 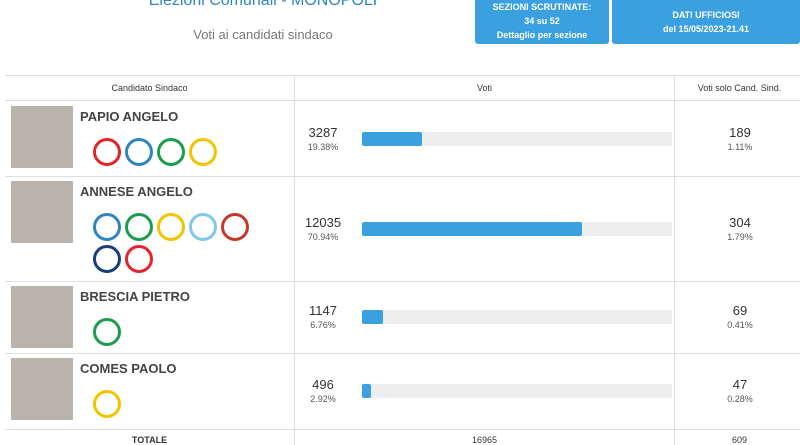 I want to click on solo-pct: 0.28%, so click(x=740, y=399).